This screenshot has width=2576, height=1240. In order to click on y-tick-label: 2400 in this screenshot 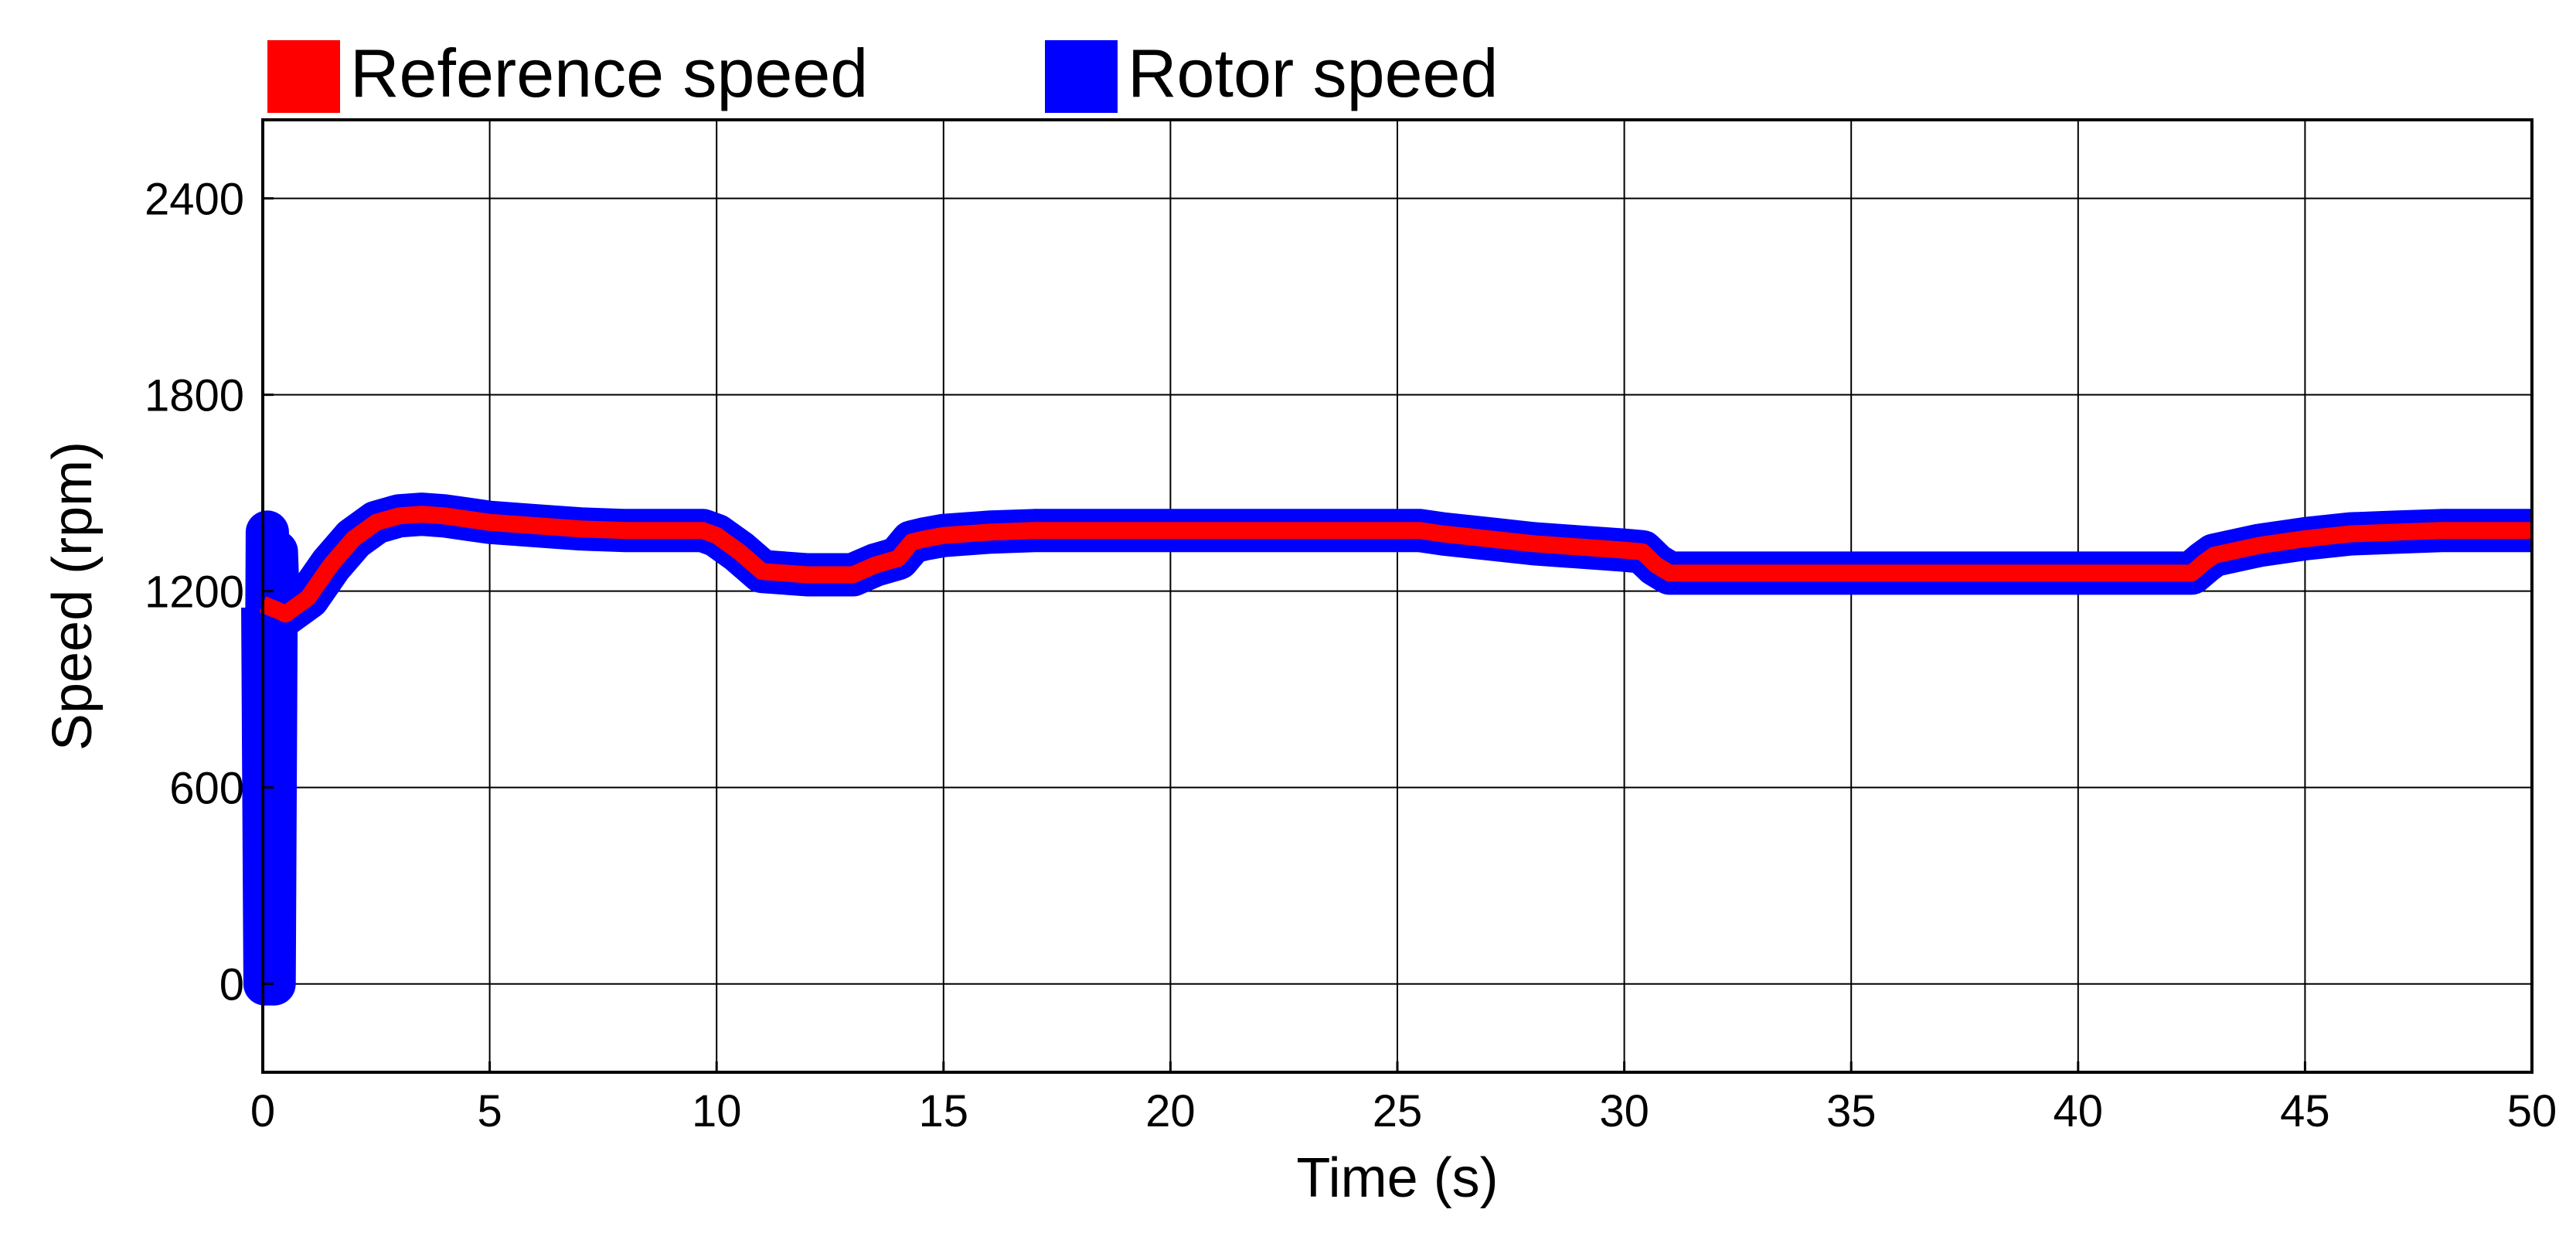, I will do `click(194, 200)`.